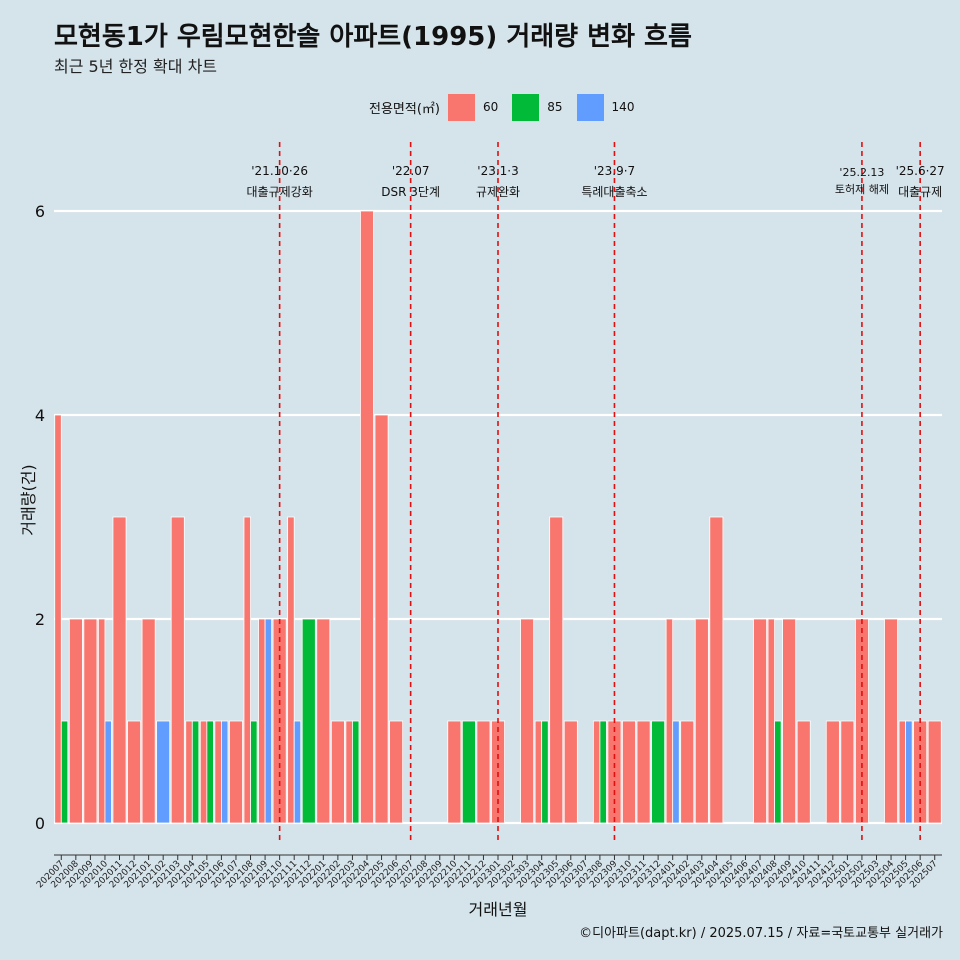 This screenshot has width=960, height=960. Describe the element at coordinates (40, 619) in the screenshot. I see `y-tick-label: 2` at that location.